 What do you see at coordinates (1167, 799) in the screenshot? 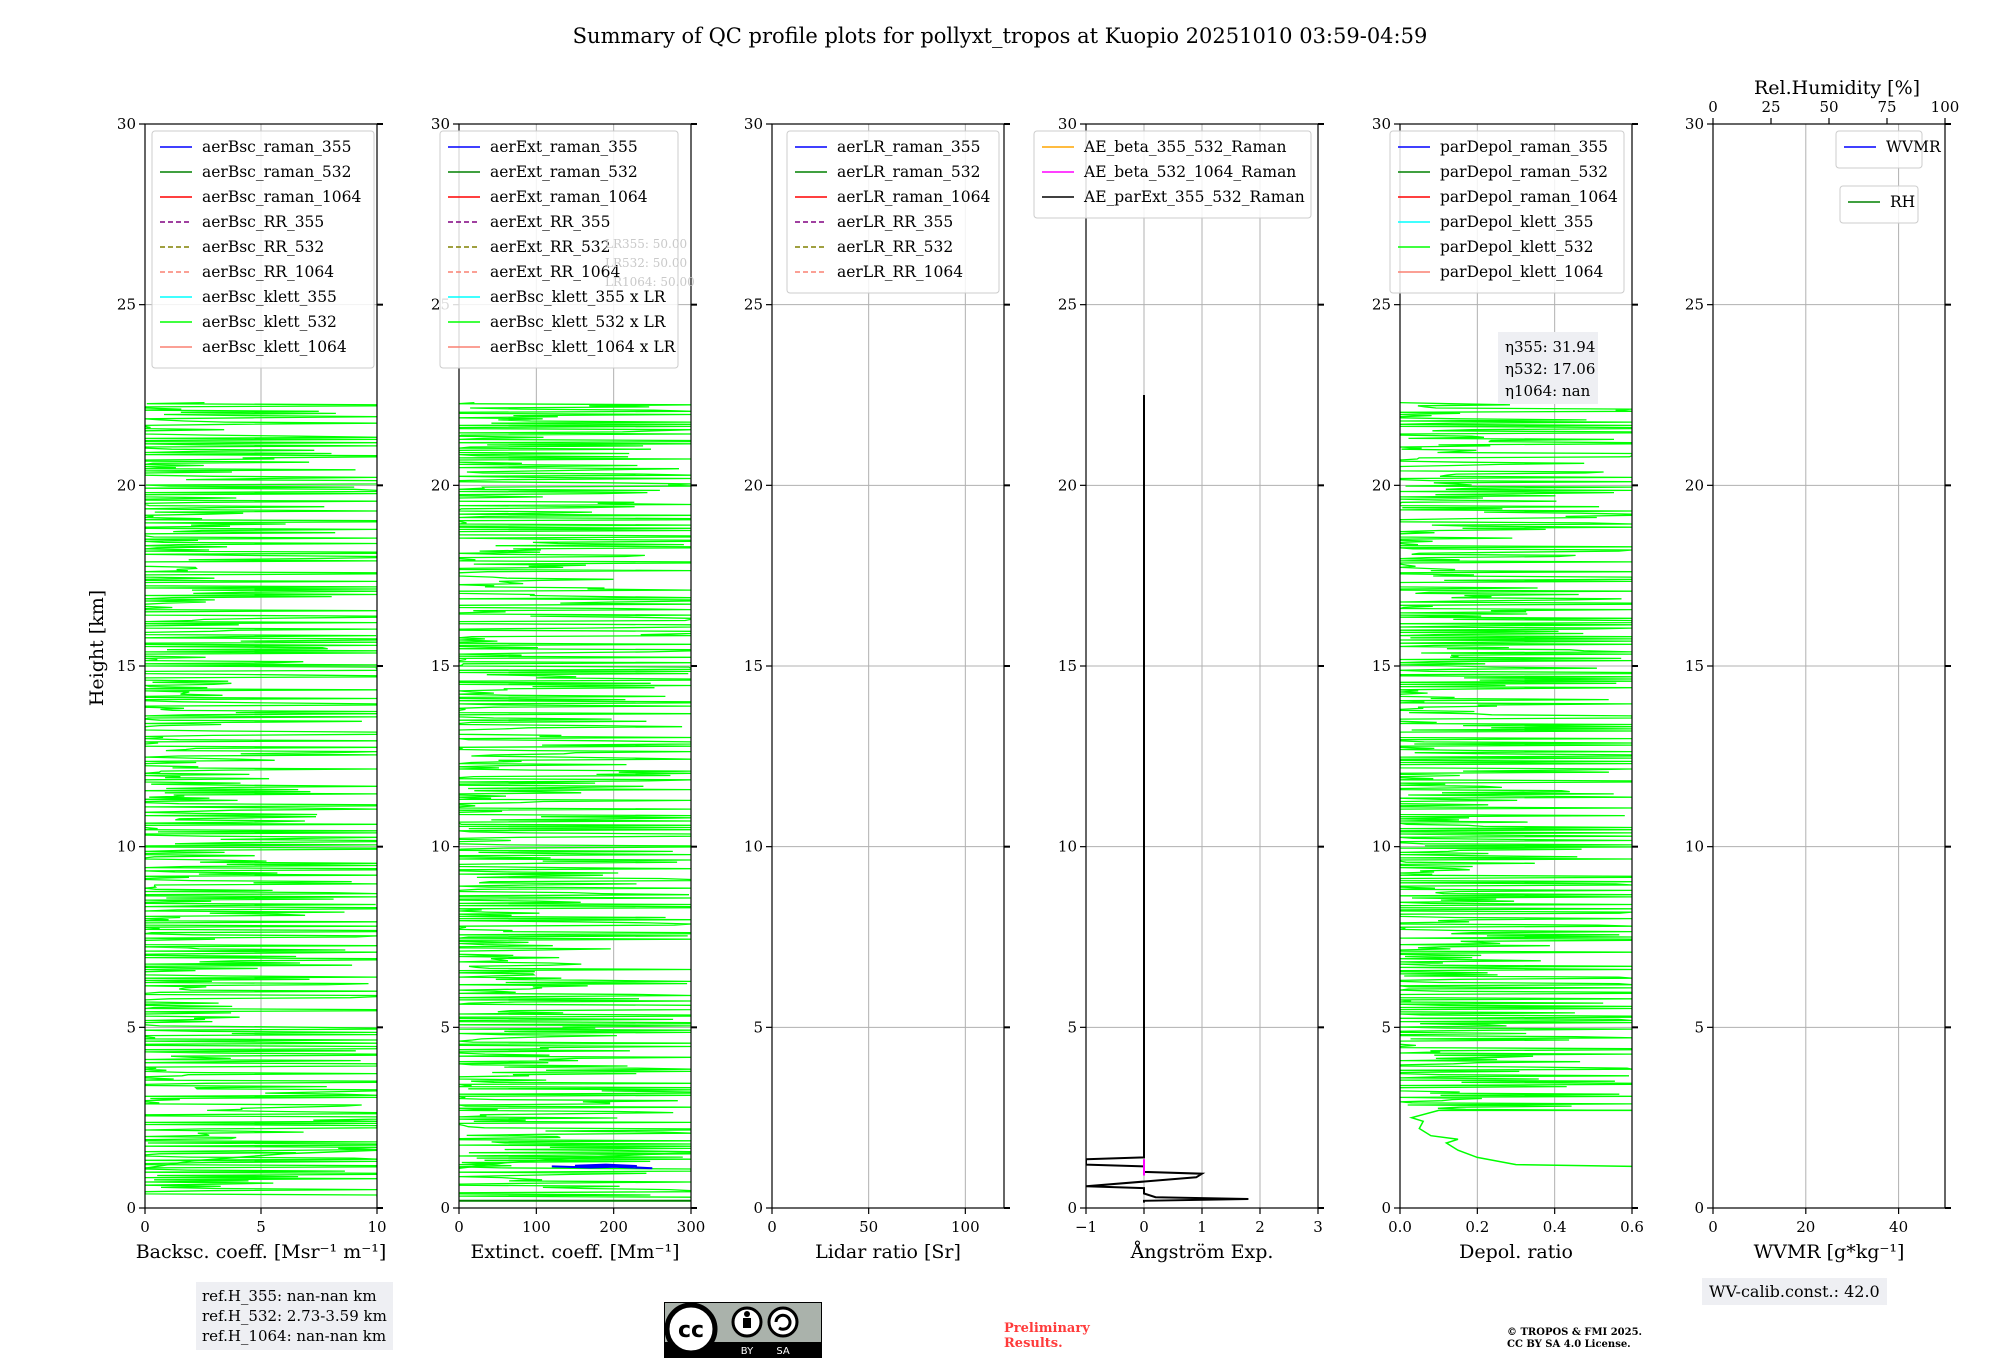
I see `series-AE_parExt_355_532_Raman` at bounding box center [1167, 799].